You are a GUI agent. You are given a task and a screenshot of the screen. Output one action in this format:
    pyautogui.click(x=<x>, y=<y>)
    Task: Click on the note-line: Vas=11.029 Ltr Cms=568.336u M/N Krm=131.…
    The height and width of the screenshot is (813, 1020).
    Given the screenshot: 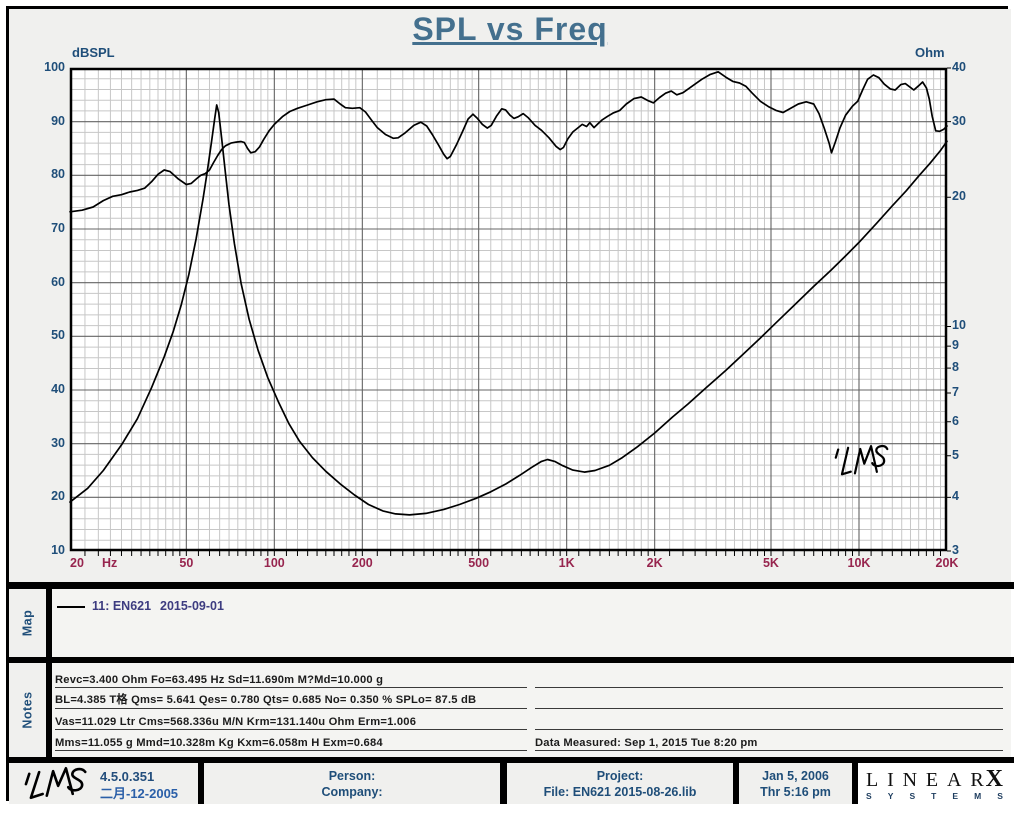 What is the action you would take?
    pyautogui.click(x=291, y=719)
    